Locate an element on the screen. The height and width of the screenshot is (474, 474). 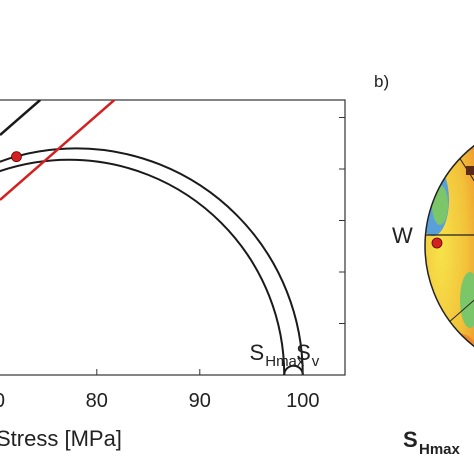
net-marker is located at coordinates (470, 170).